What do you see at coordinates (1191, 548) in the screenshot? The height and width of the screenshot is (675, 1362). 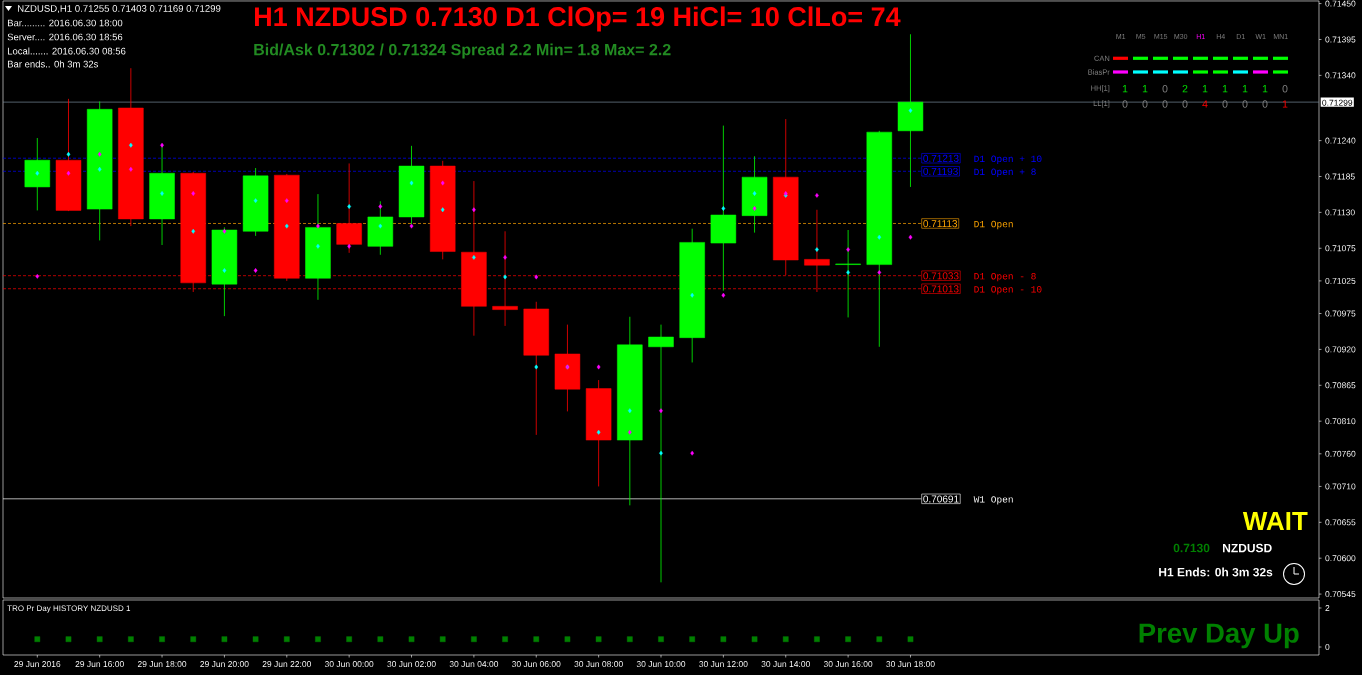 I see `annotation: 0.7130` at bounding box center [1191, 548].